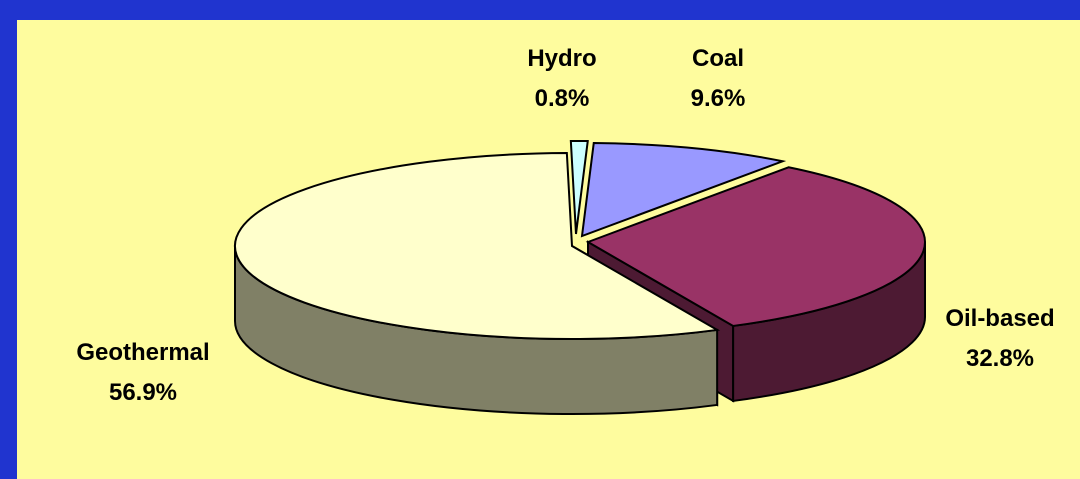 The image size is (1080, 479). Describe the element at coordinates (683, 190) in the screenshot. I see `pie-slice-coal` at that location.